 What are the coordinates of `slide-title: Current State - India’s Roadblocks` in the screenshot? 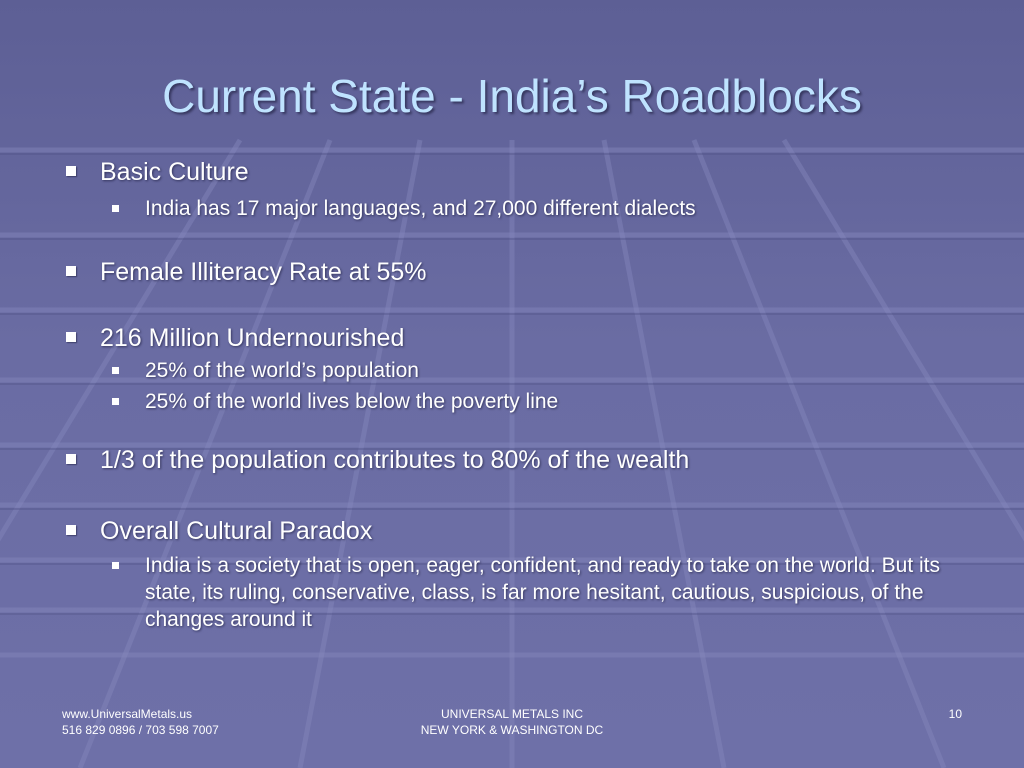 It's located at (512, 96).